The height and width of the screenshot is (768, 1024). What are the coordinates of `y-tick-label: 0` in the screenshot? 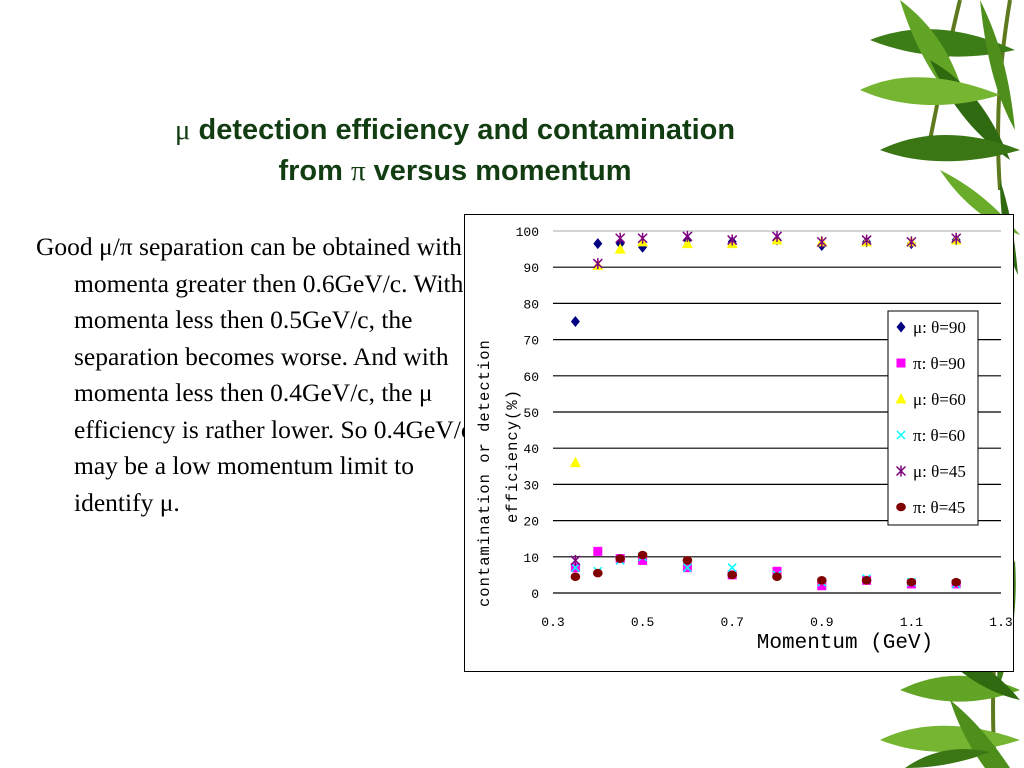 It's located at (535, 594).